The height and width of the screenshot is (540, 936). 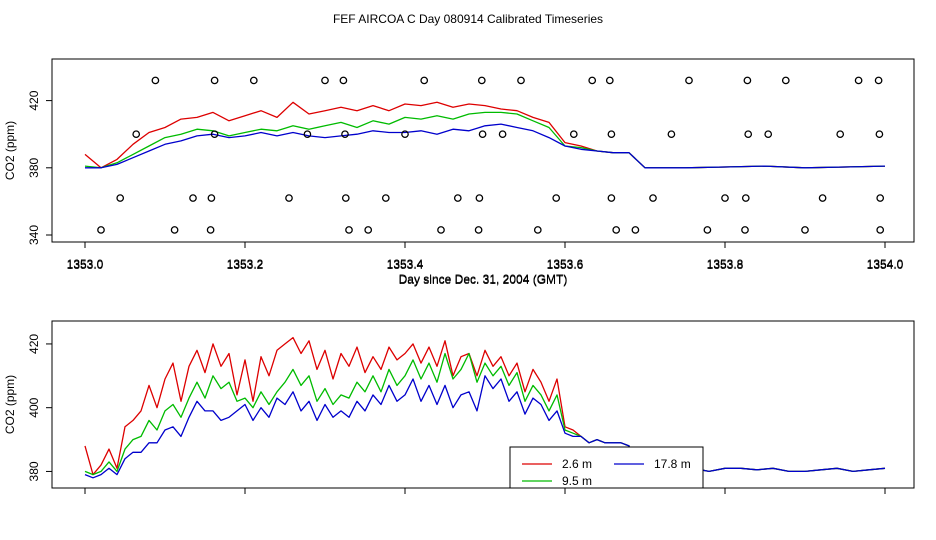 What do you see at coordinates (577, 481) in the screenshot?
I see `legend-label-9-5-m: 9.5 m` at bounding box center [577, 481].